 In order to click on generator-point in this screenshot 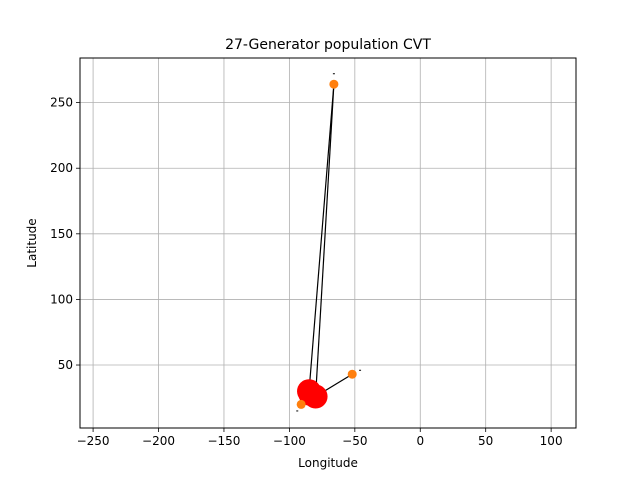, I will do `click(310, 393)`.